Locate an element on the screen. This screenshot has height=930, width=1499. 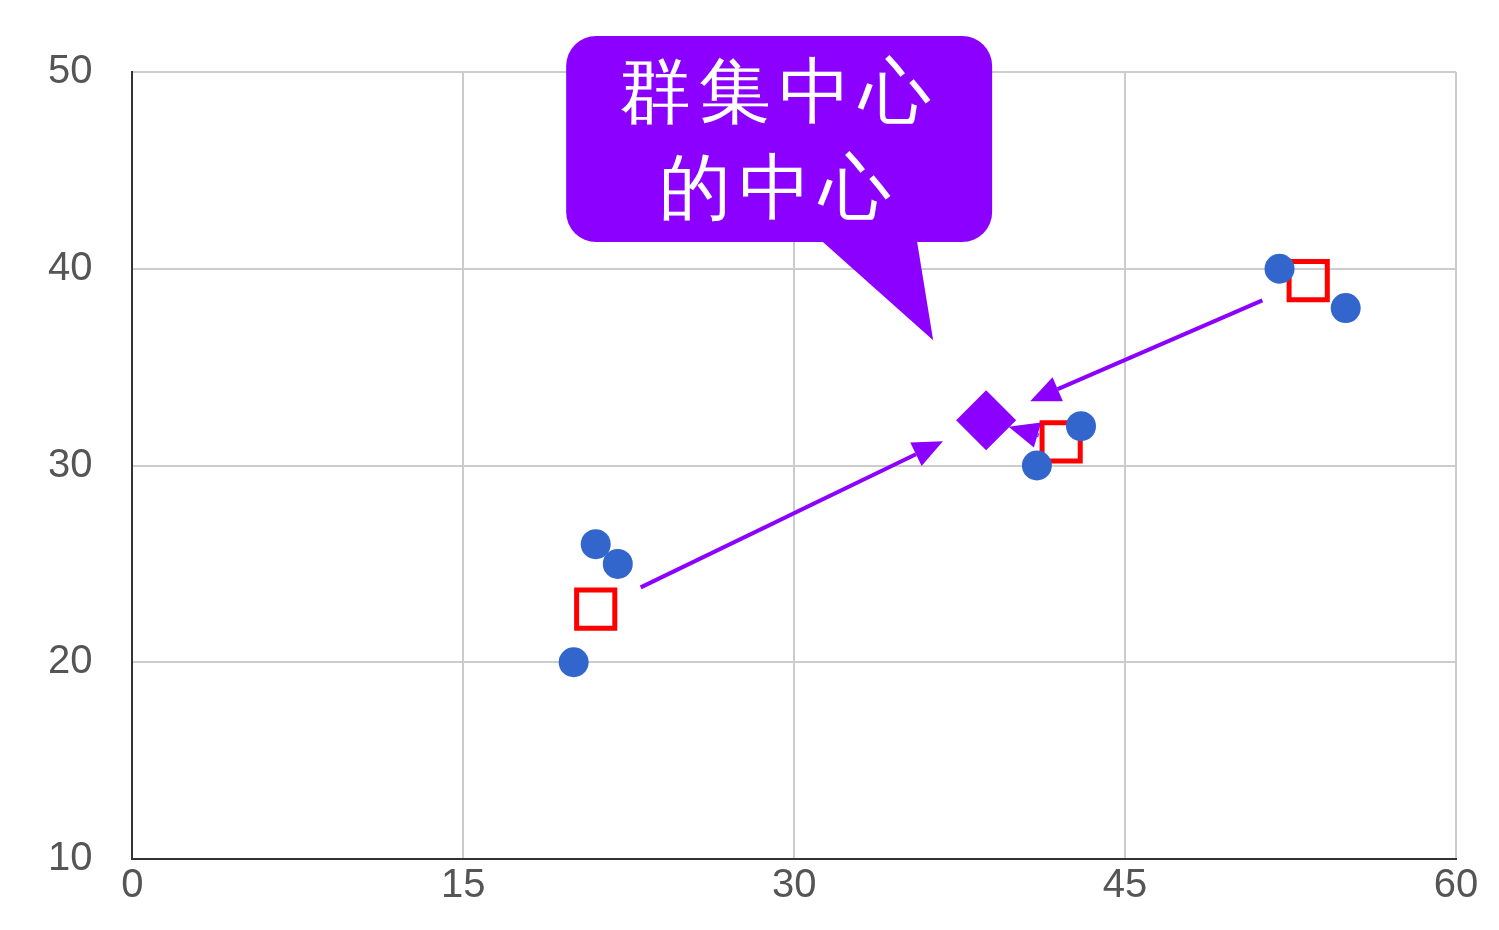
y-tick-label: 30 is located at coordinates (70, 462).